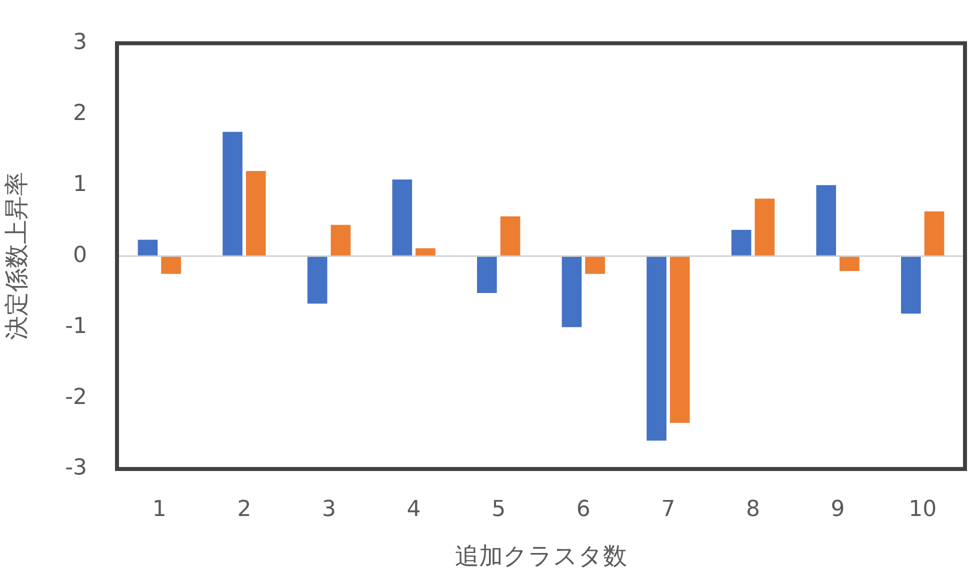 Image resolution: width=969 pixels, height=576 pixels. Describe the element at coordinates (837, 509) in the screenshot. I see `x-tick-label: 9` at that location.